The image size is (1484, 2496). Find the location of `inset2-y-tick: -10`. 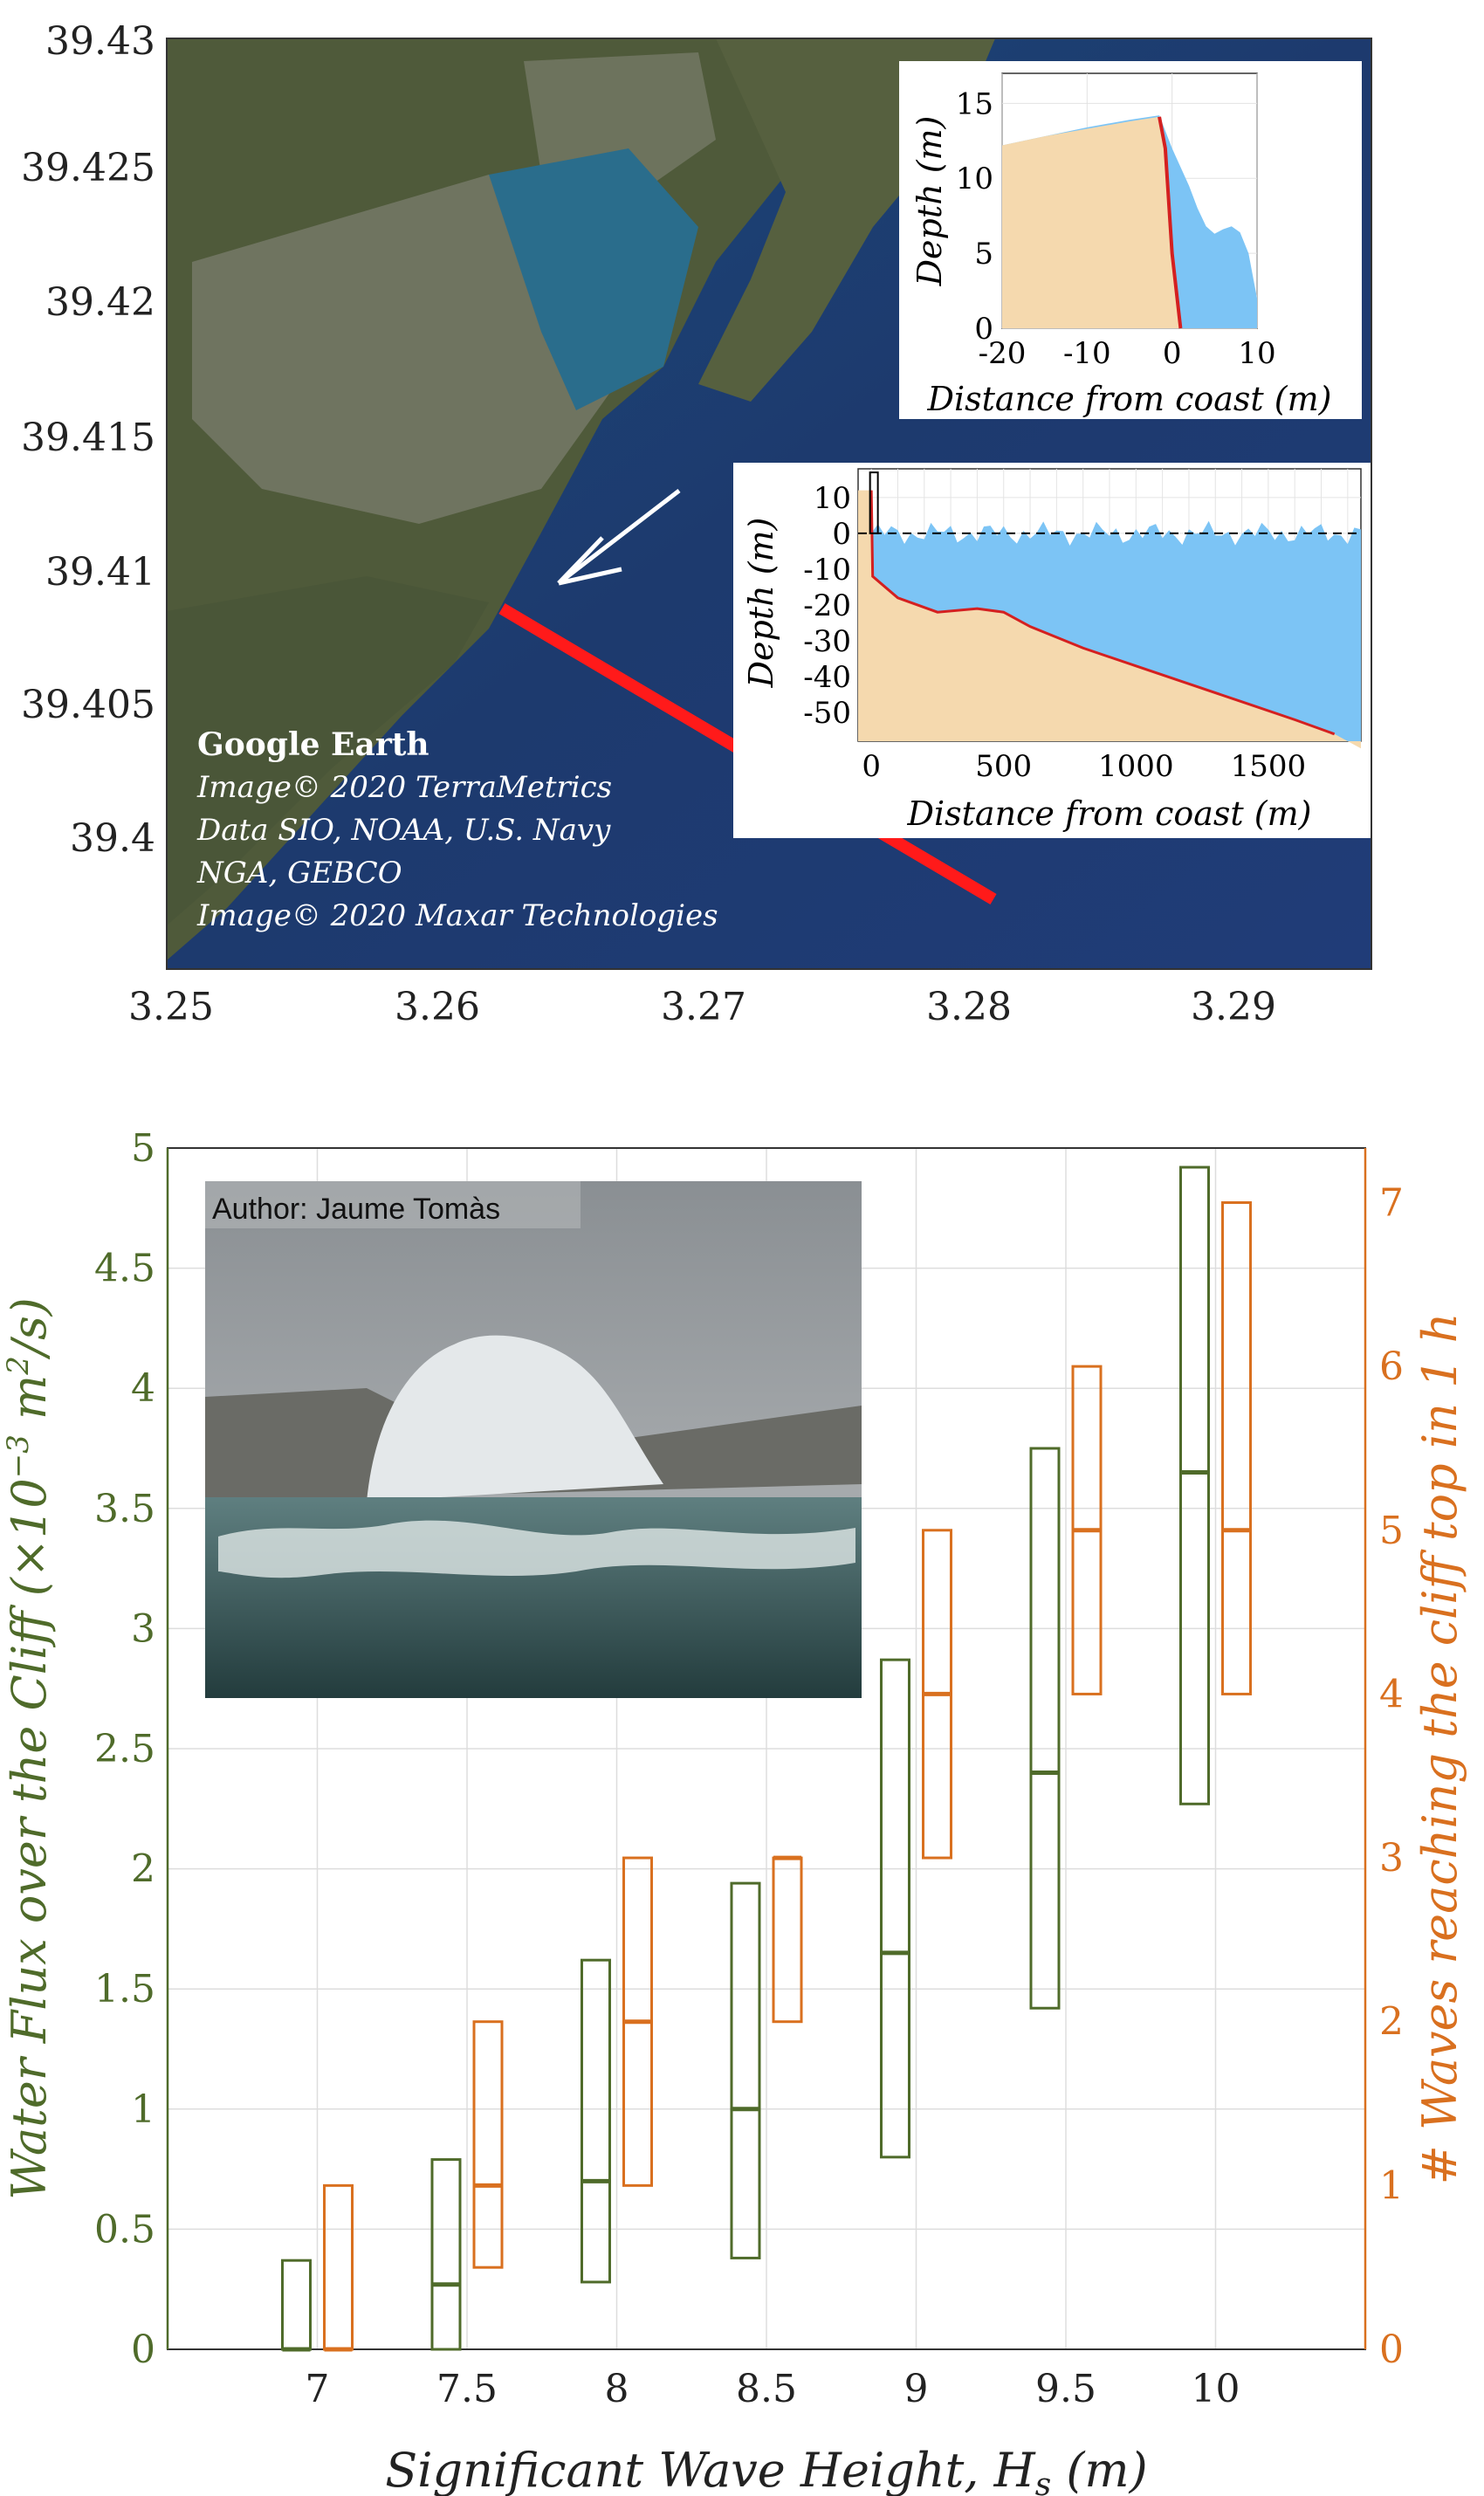

inset2-y-tick: -10 is located at coordinates (827, 570).